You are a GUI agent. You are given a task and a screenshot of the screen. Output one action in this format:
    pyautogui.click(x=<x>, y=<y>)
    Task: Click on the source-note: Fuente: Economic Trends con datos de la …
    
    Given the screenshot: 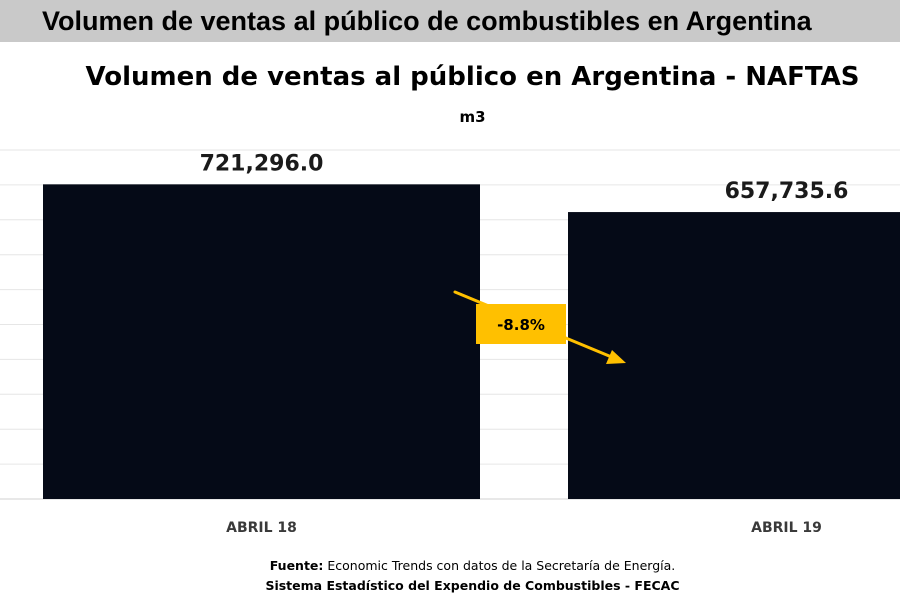 What is the action you would take?
    pyautogui.click(x=450, y=576)
    